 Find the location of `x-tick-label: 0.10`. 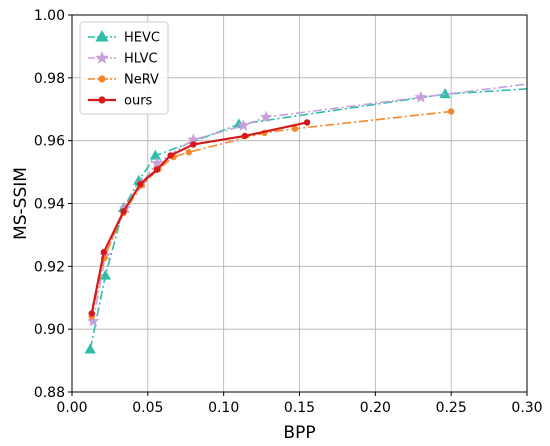

x-tick-label: 0.10 is located at coordinates (223, 408).